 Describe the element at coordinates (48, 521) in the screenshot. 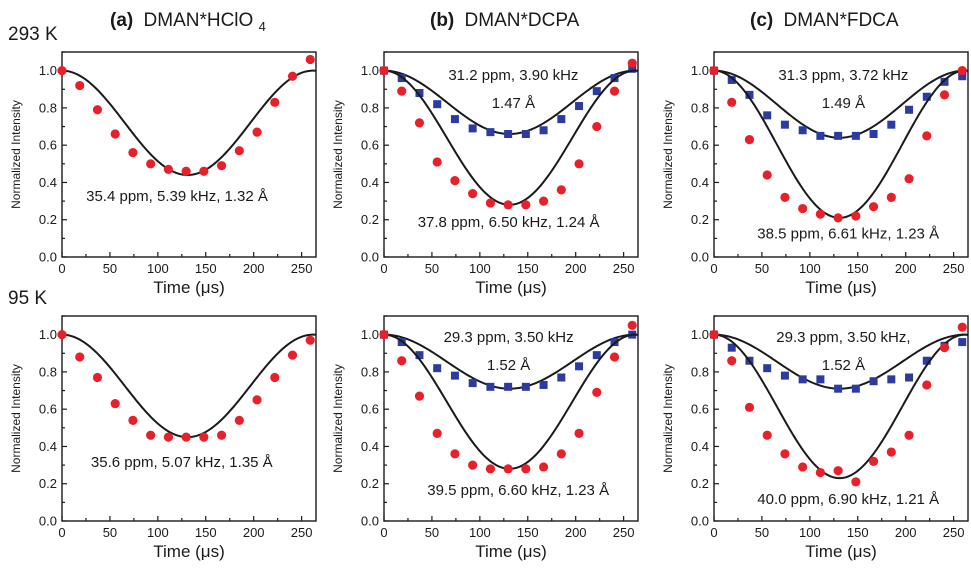

I see `y-tick-label: 0.0` at that location.